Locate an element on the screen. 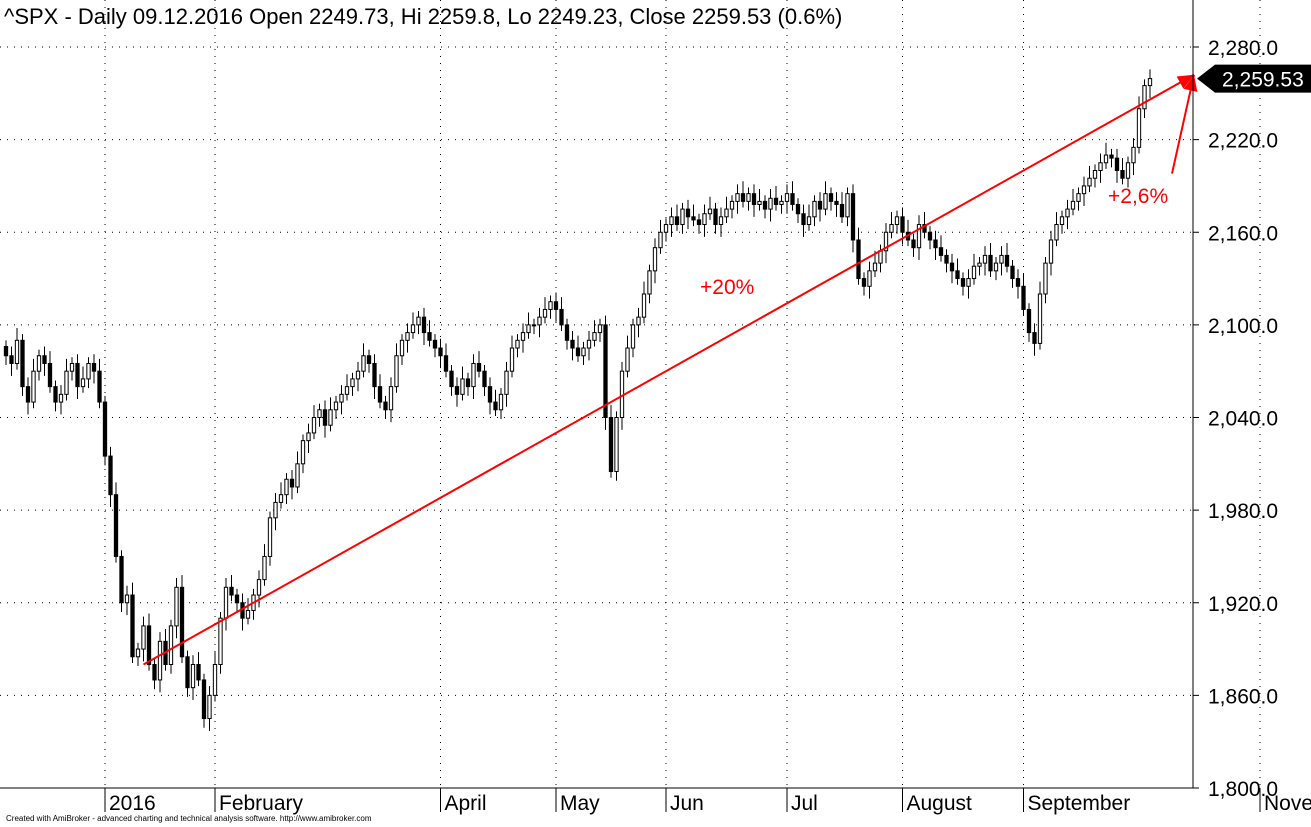  y-tick-label: 1,920.0 is located at coordinates (1243, 604).